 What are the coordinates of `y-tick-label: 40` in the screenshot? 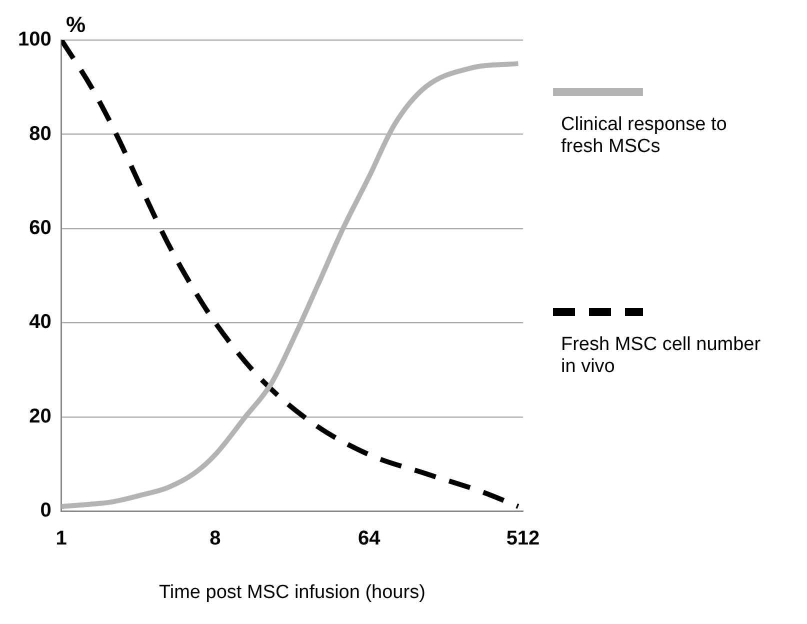 It's located at (40, 322).